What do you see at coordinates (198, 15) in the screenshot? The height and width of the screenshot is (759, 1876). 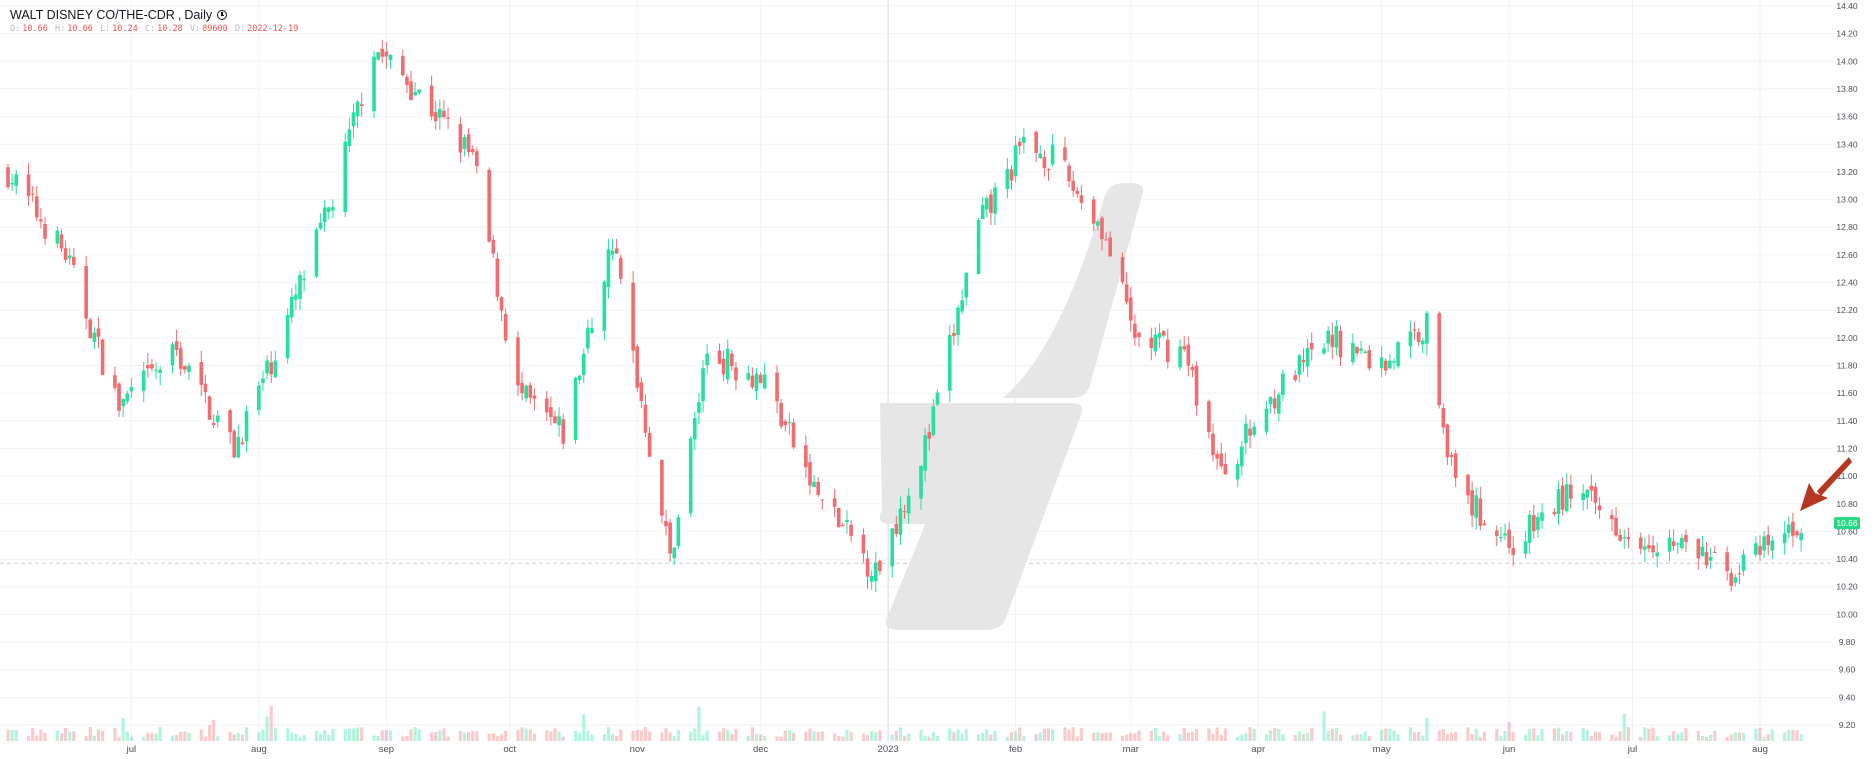 I see `interval-label: Daily` at bounding box center [198, 15].